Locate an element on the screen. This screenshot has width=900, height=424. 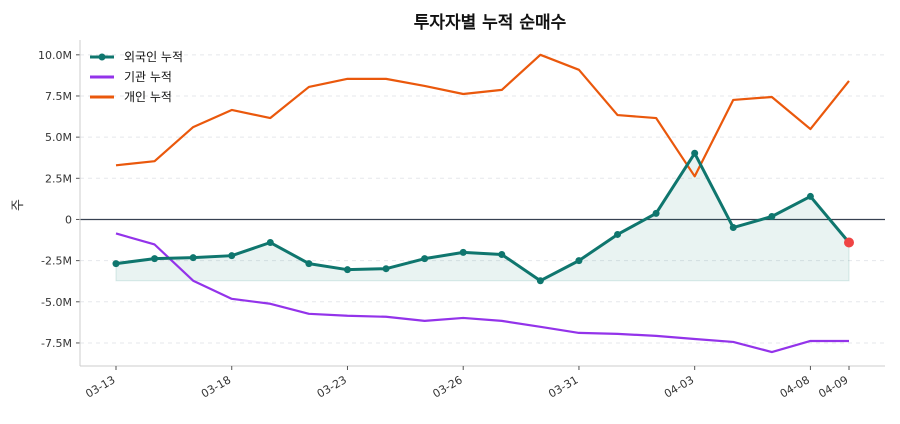
x-tick-label: 03-31 is located at coordinates (563, 386).